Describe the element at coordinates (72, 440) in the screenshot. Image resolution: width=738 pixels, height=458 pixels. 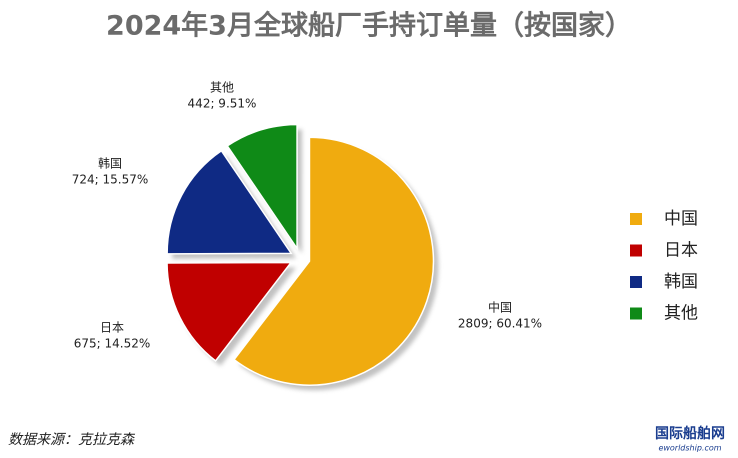
I see `source: 数据来源：克拉克森` at that location.